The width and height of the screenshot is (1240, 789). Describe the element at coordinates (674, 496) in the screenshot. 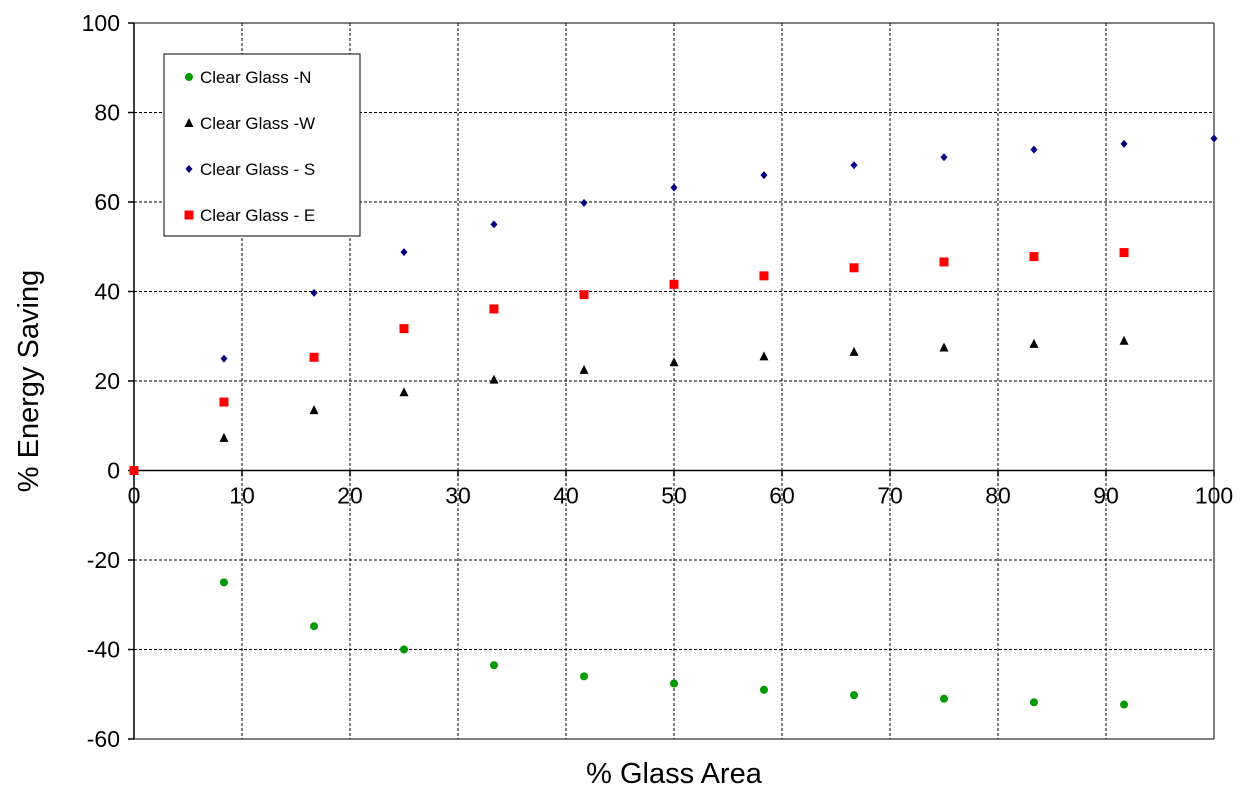

I see `x-tick-label: 50` at that location.